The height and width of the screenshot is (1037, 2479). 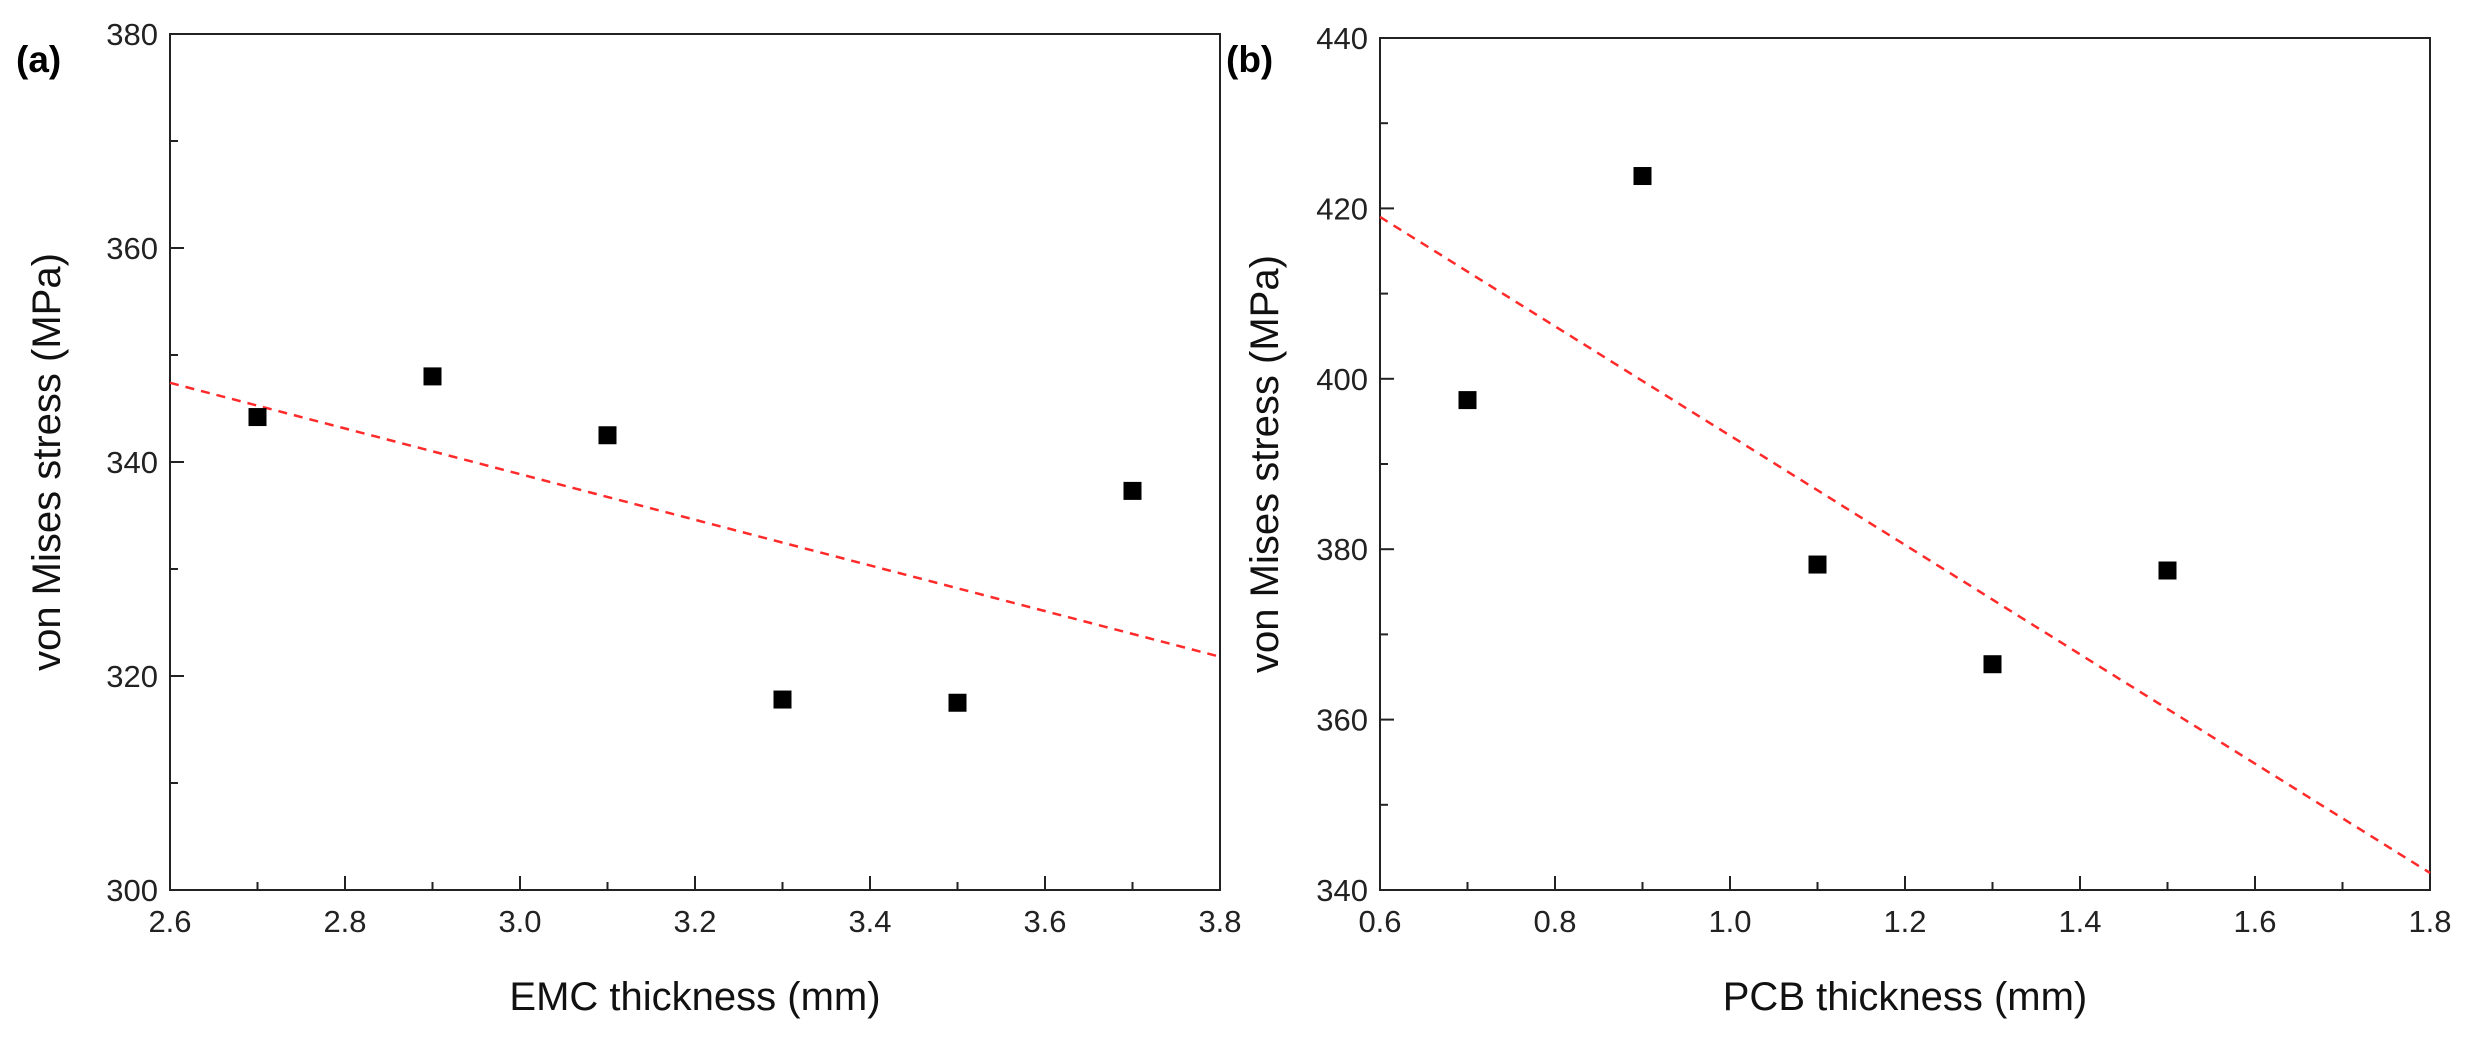 I want to click on x-tick-label: 2.8, so click(x=344, y=921).